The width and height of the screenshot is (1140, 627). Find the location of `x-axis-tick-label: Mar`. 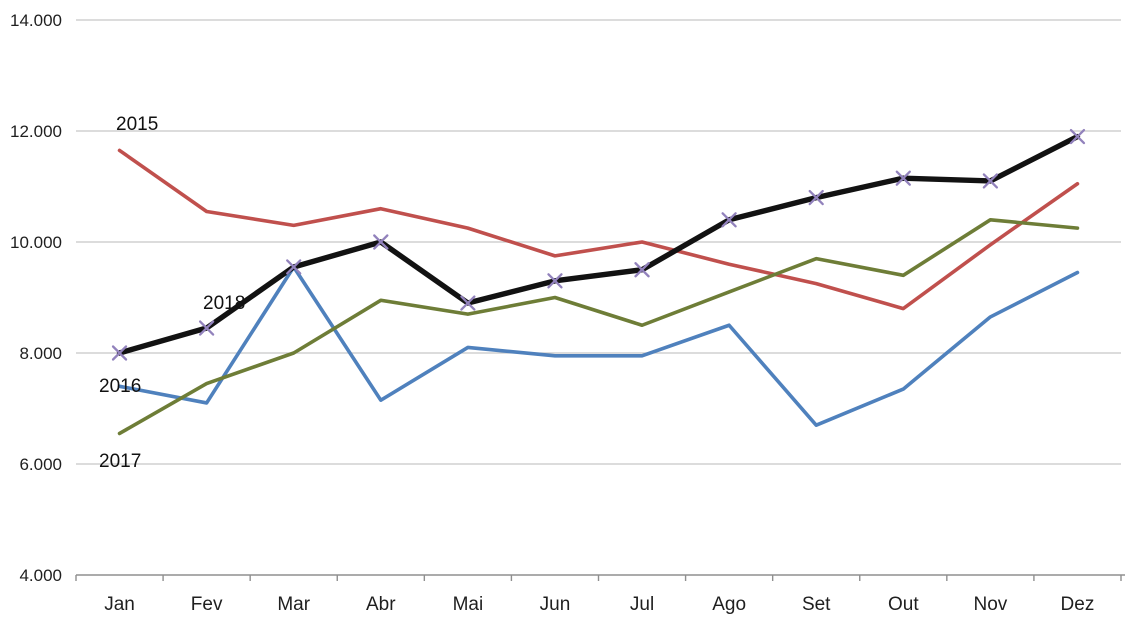

x-axis-tick-label: Mar is located at coordinates (293, 604).